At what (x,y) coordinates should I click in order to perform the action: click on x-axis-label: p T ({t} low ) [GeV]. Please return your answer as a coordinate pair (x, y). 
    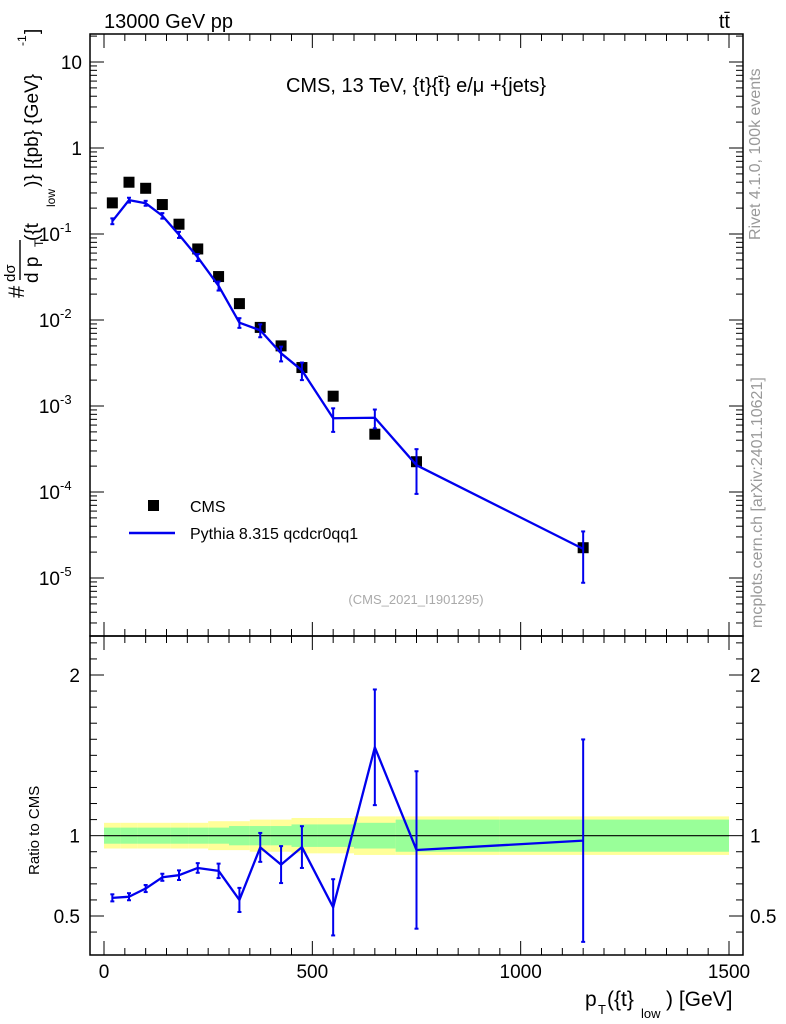
    Looking at the image, I should click on (659, 1004).